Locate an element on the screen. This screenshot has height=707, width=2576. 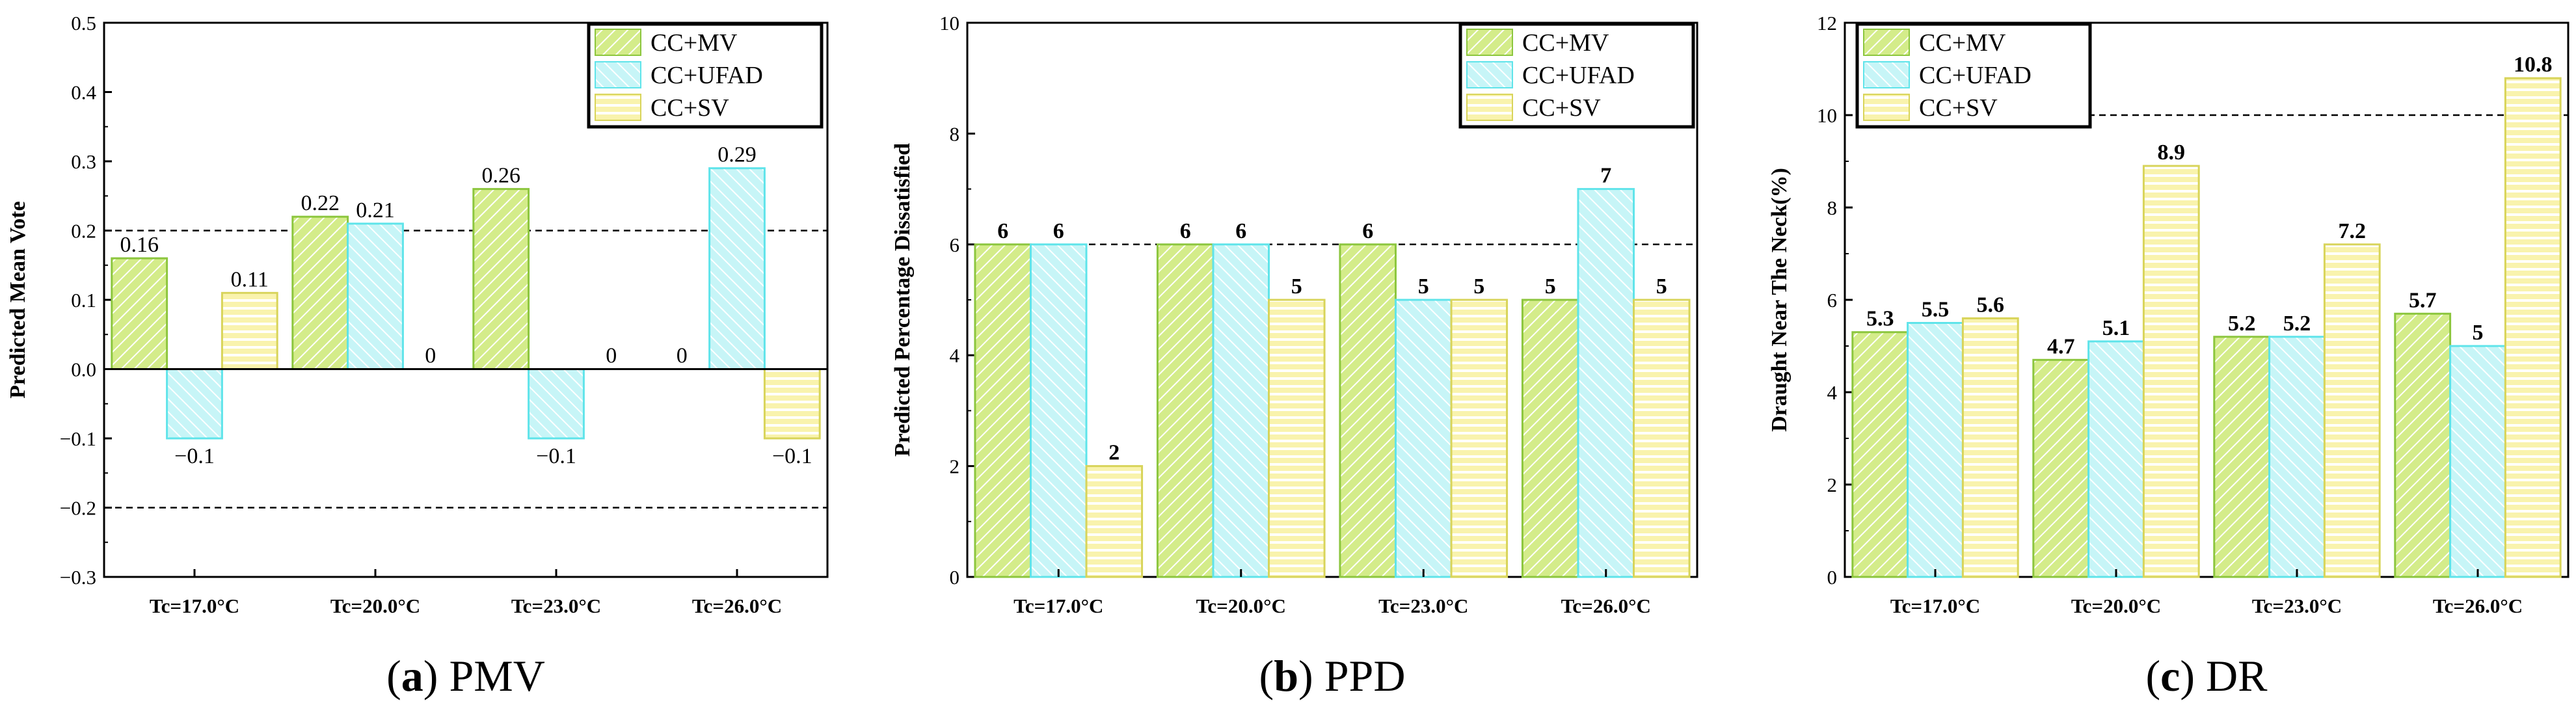
data-label: 5.6 is located at coordinates (1991, 305).